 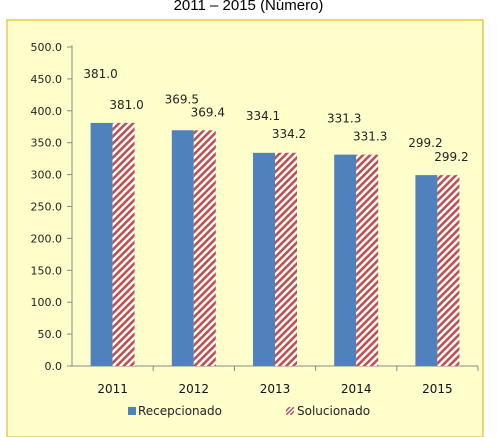 I want to click on y-tick-label: 200.0, so click(x=47, y=238).